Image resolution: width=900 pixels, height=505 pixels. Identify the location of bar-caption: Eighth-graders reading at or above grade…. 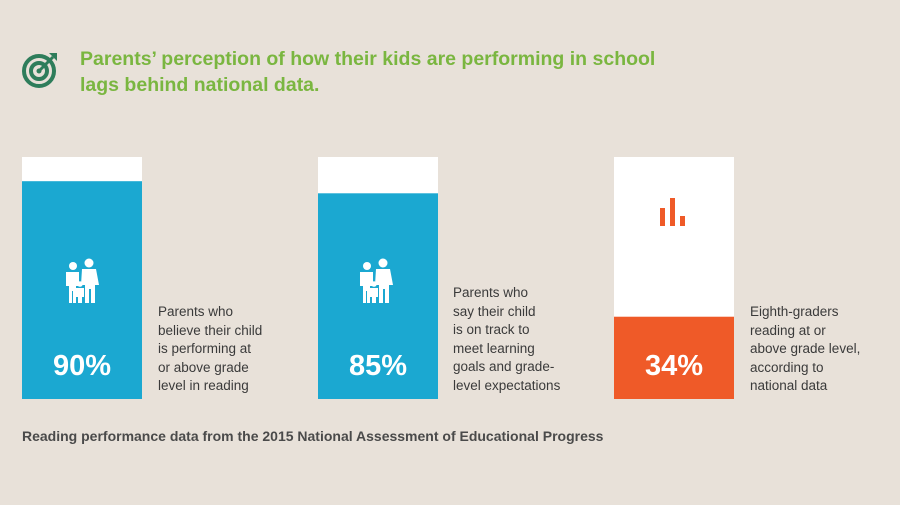
(820, 349).